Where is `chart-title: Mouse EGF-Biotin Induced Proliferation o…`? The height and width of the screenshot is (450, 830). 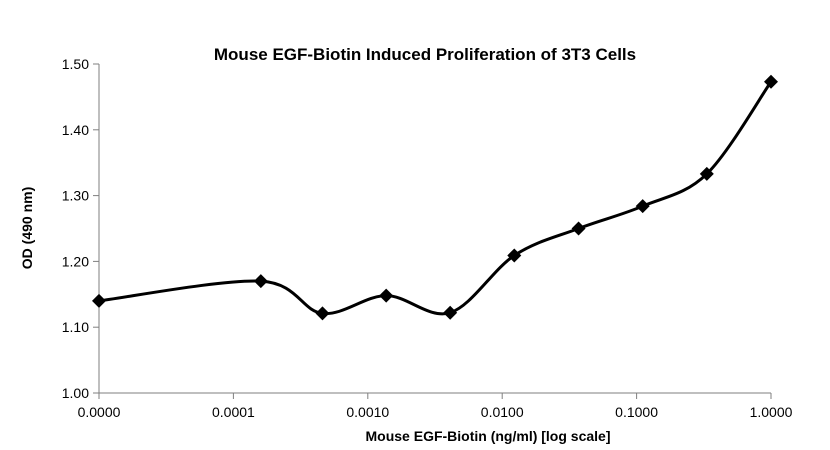
chart-title: Mouse EGF-Biotin Induced Proliferation o… is located at coordinates (425, 54).